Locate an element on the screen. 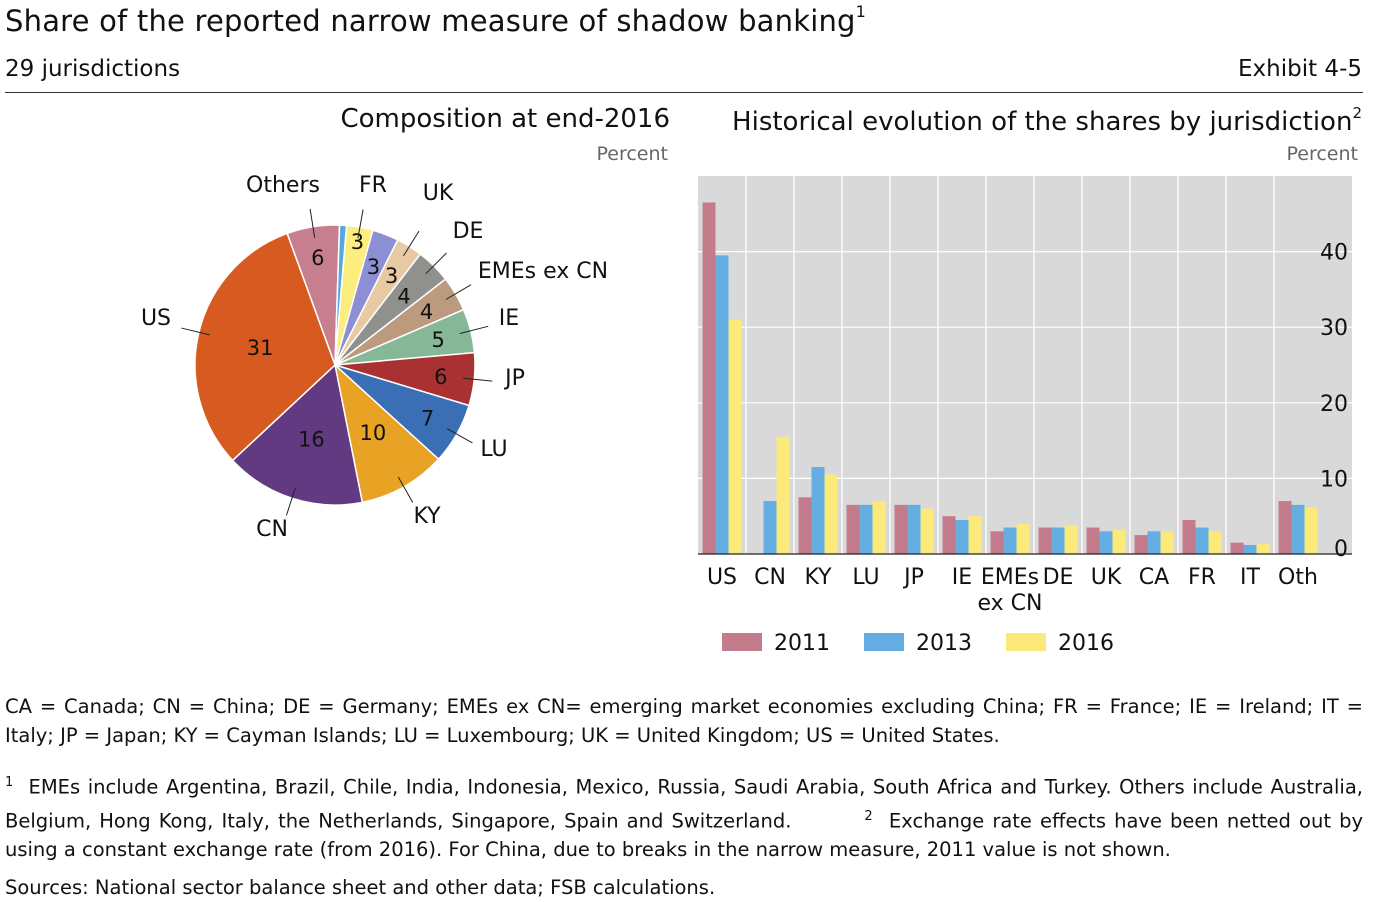  pie-value-label: 7 is located at coordinates (427, 418).